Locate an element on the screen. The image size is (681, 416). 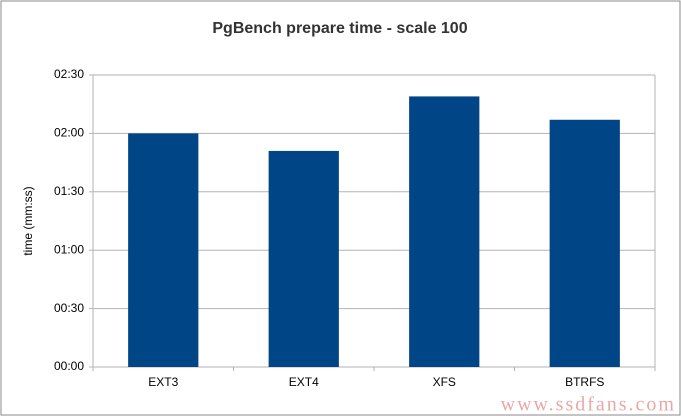
y-axis-title: time (mm:ss) is located at coordinates (28, 220).